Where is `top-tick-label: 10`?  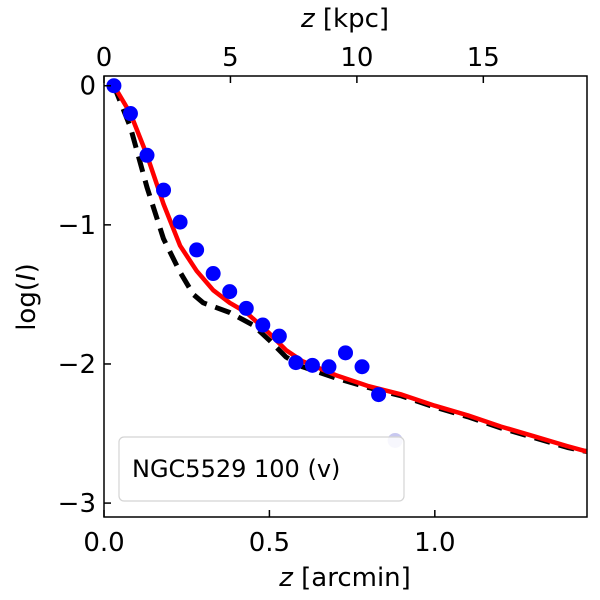
top-tick-label: 10 is located at coordinates (356, 58).